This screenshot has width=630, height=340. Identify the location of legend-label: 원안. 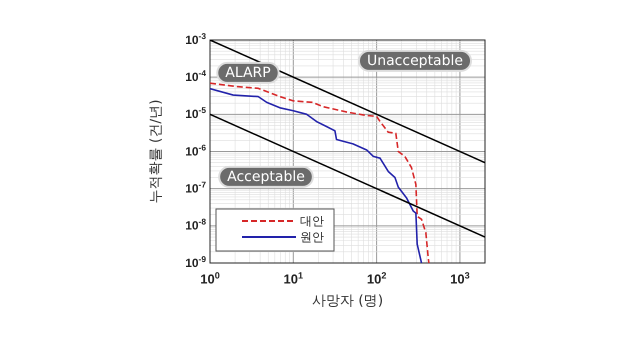
(312, 237).